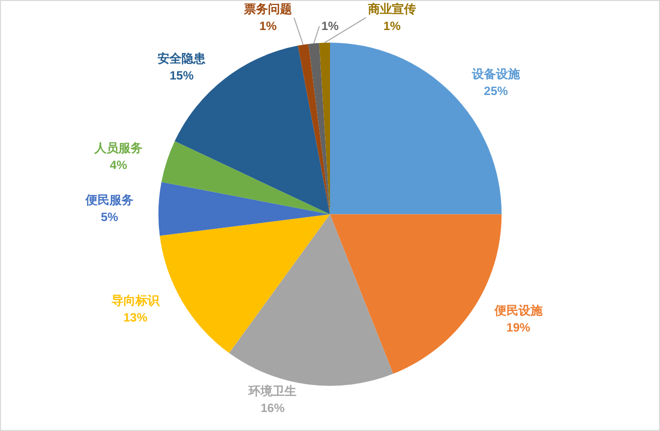 The image size is (660, 431). Describe the element at coordinates (182, 75) in the screenshot. I see `data-label: 15%` at that location.